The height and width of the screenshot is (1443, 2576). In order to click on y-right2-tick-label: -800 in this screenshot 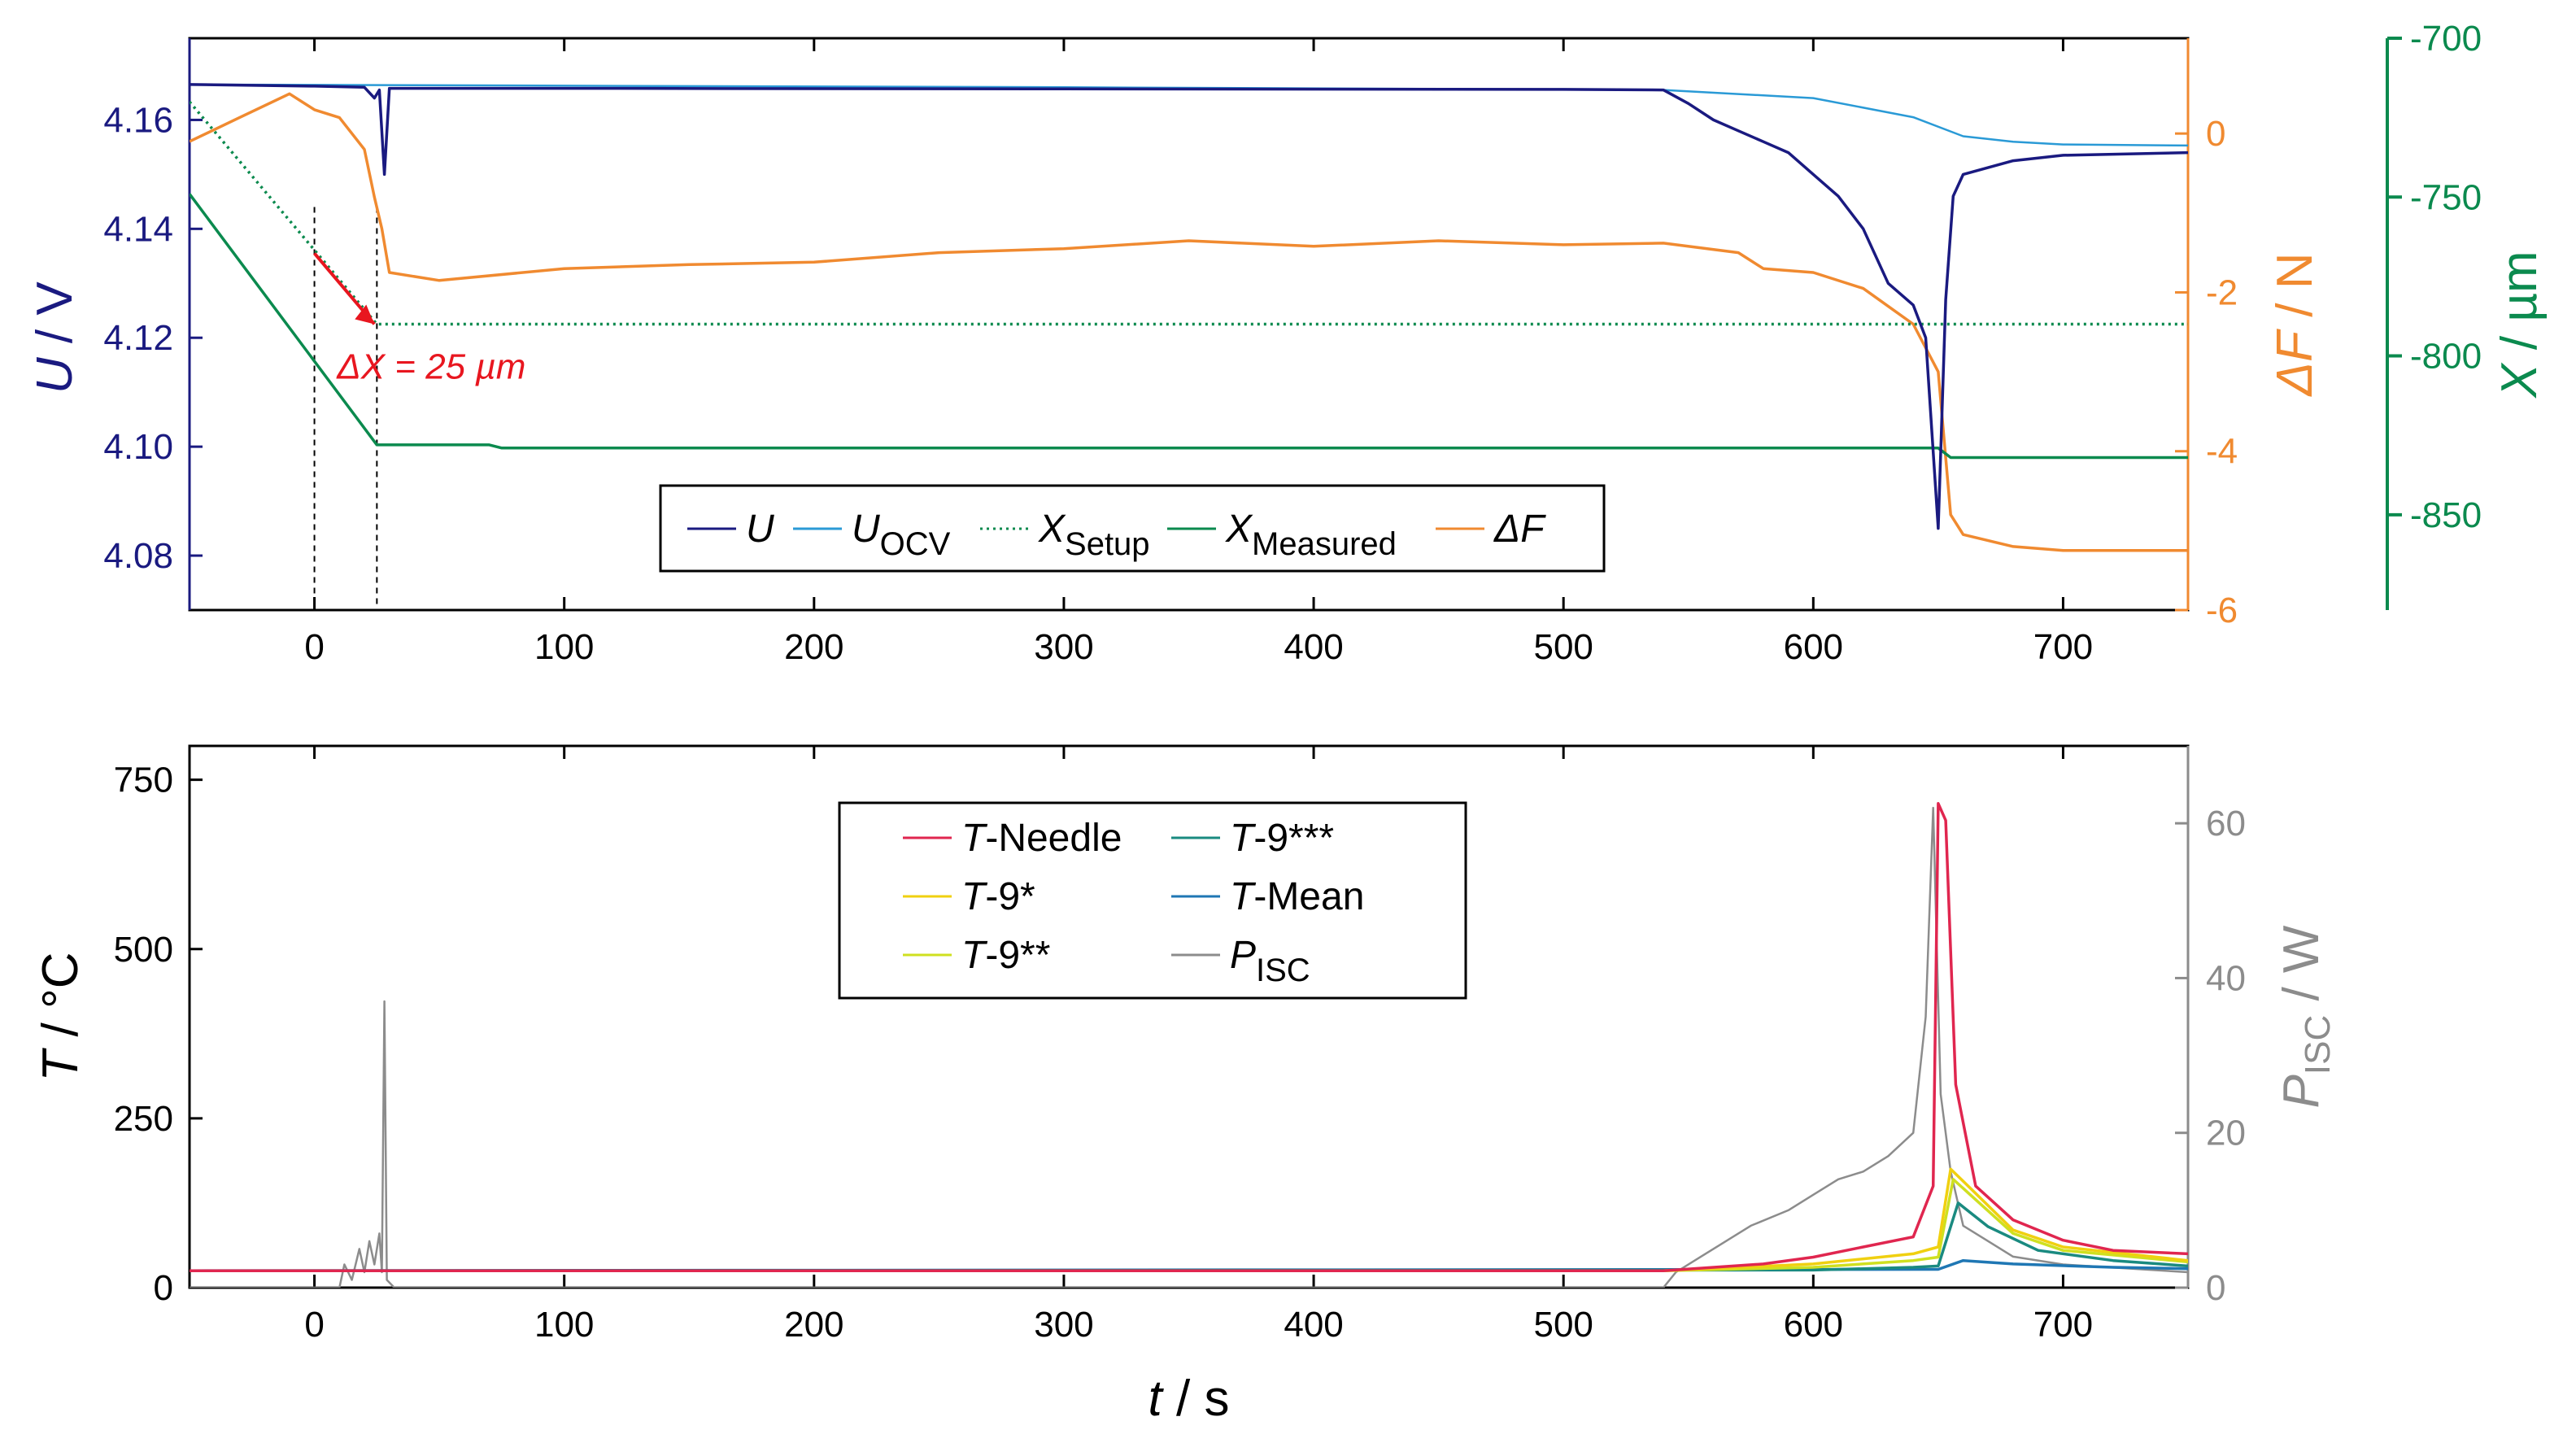, I will do `click(2446, 357)`.